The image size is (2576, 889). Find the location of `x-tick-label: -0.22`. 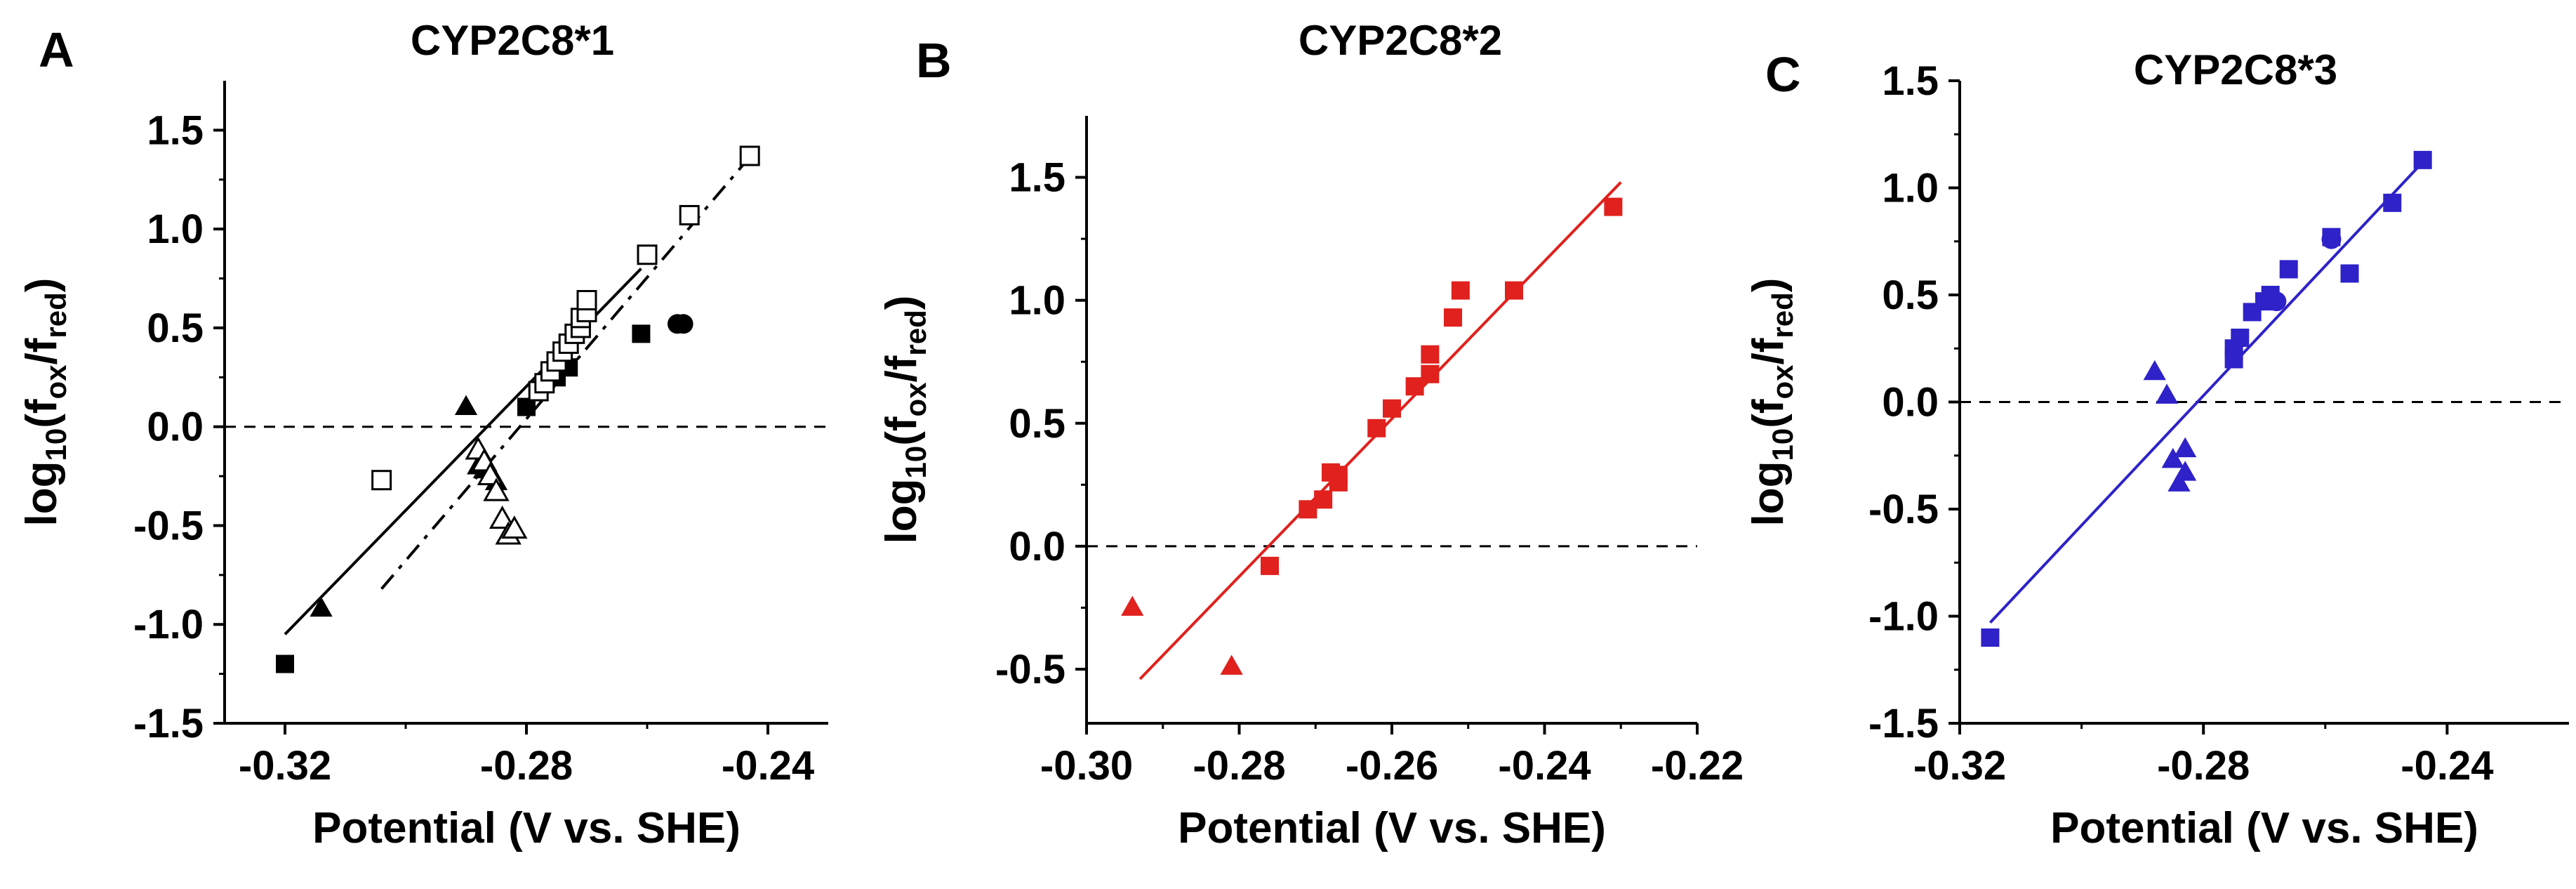

x-tick-label: -0.22 is located at coordinates (1697, 766).